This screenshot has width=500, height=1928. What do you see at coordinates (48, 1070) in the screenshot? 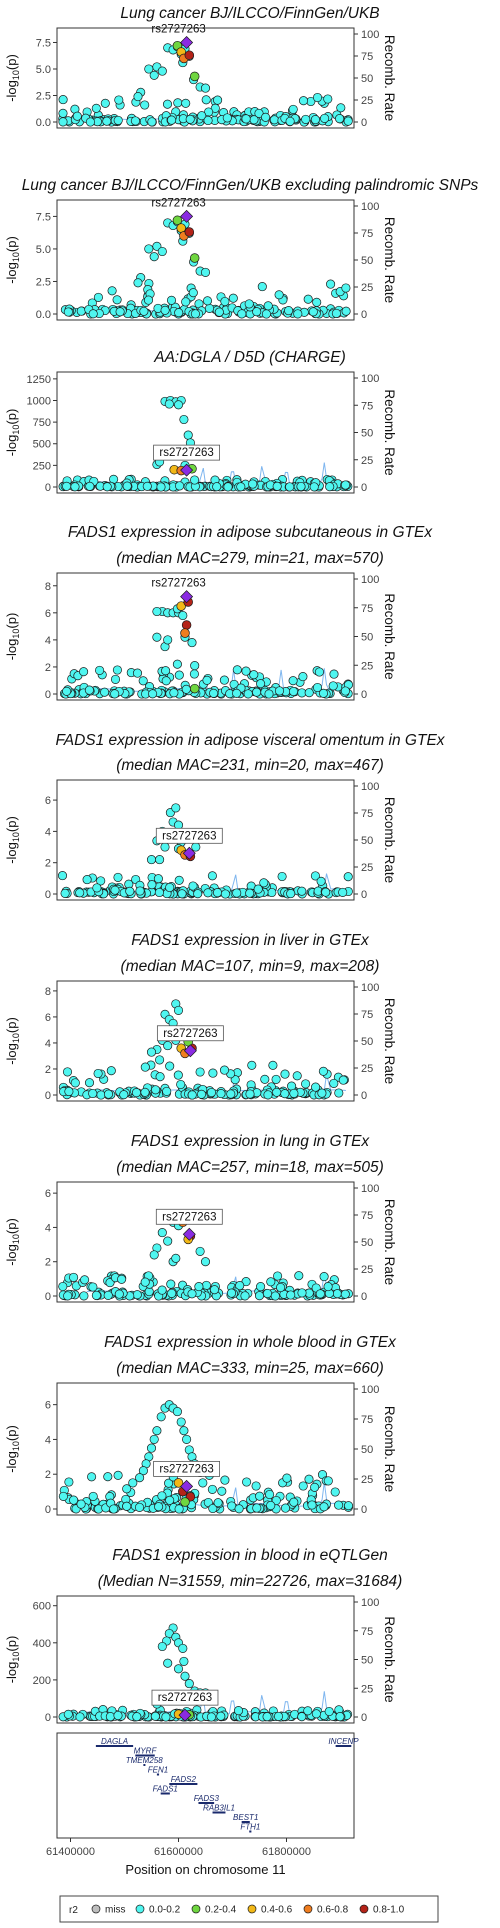
I see `y-tick-label: 2` at bounding box center [48, 1070].